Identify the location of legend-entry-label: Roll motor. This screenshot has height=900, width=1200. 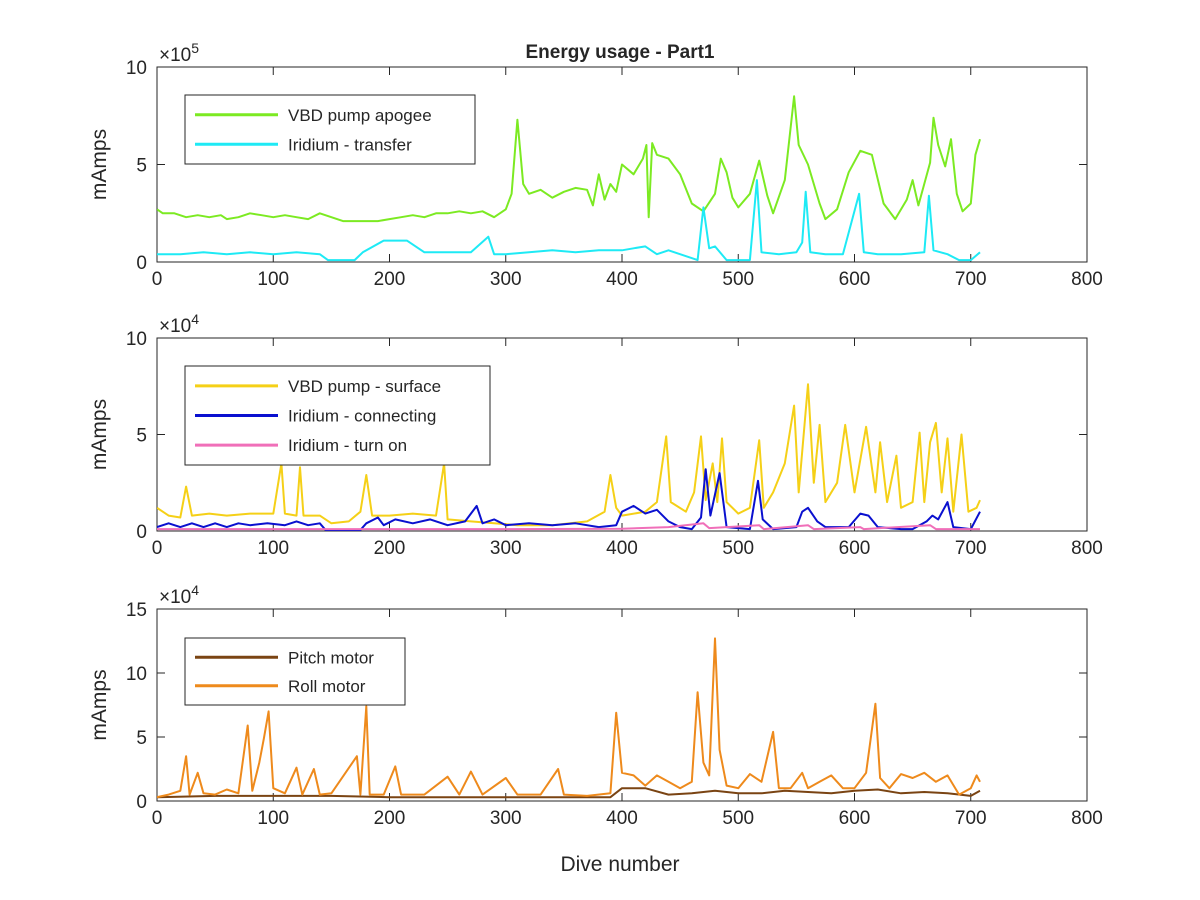
(327, 686).